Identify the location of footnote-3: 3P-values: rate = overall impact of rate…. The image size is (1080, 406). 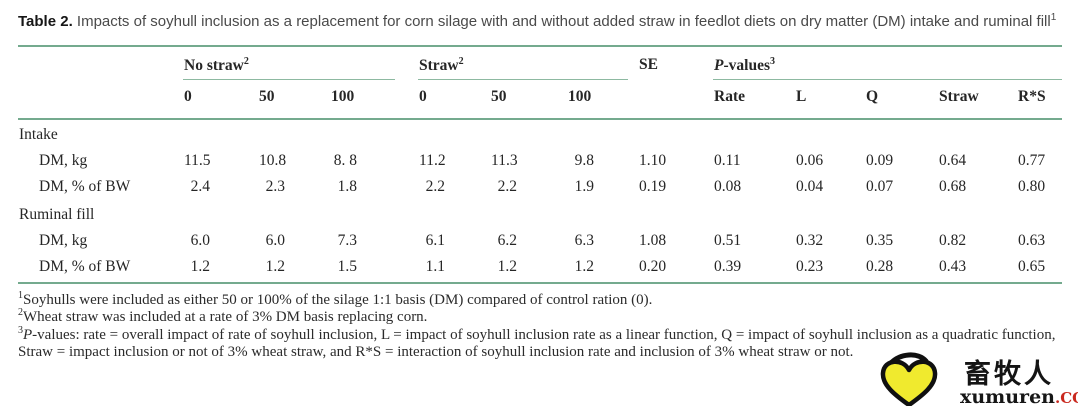
(541, 343).